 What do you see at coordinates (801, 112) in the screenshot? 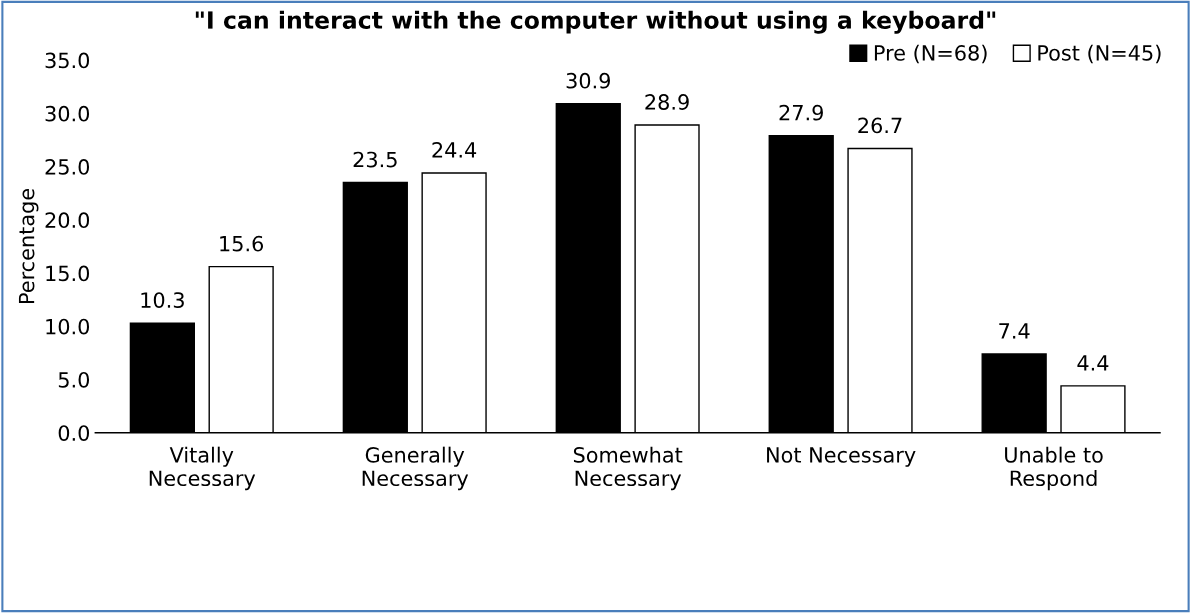
I see `data-label: 27.9` at bounding box center [801, 112].